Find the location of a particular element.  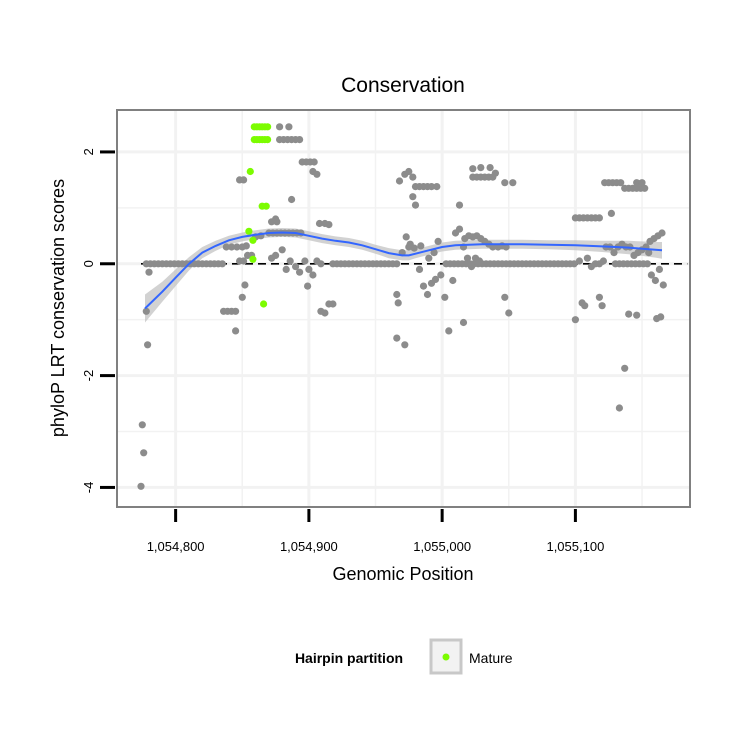

y-tick-label: -4 is located at coordinates (88, 488).